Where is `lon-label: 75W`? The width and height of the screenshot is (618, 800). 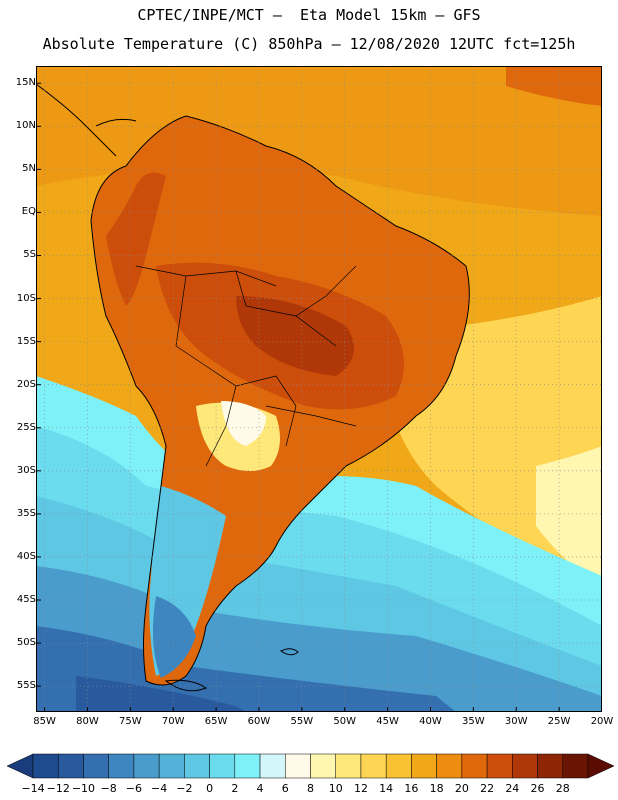 lon-label: 75W is located at coordinates (130, 721).